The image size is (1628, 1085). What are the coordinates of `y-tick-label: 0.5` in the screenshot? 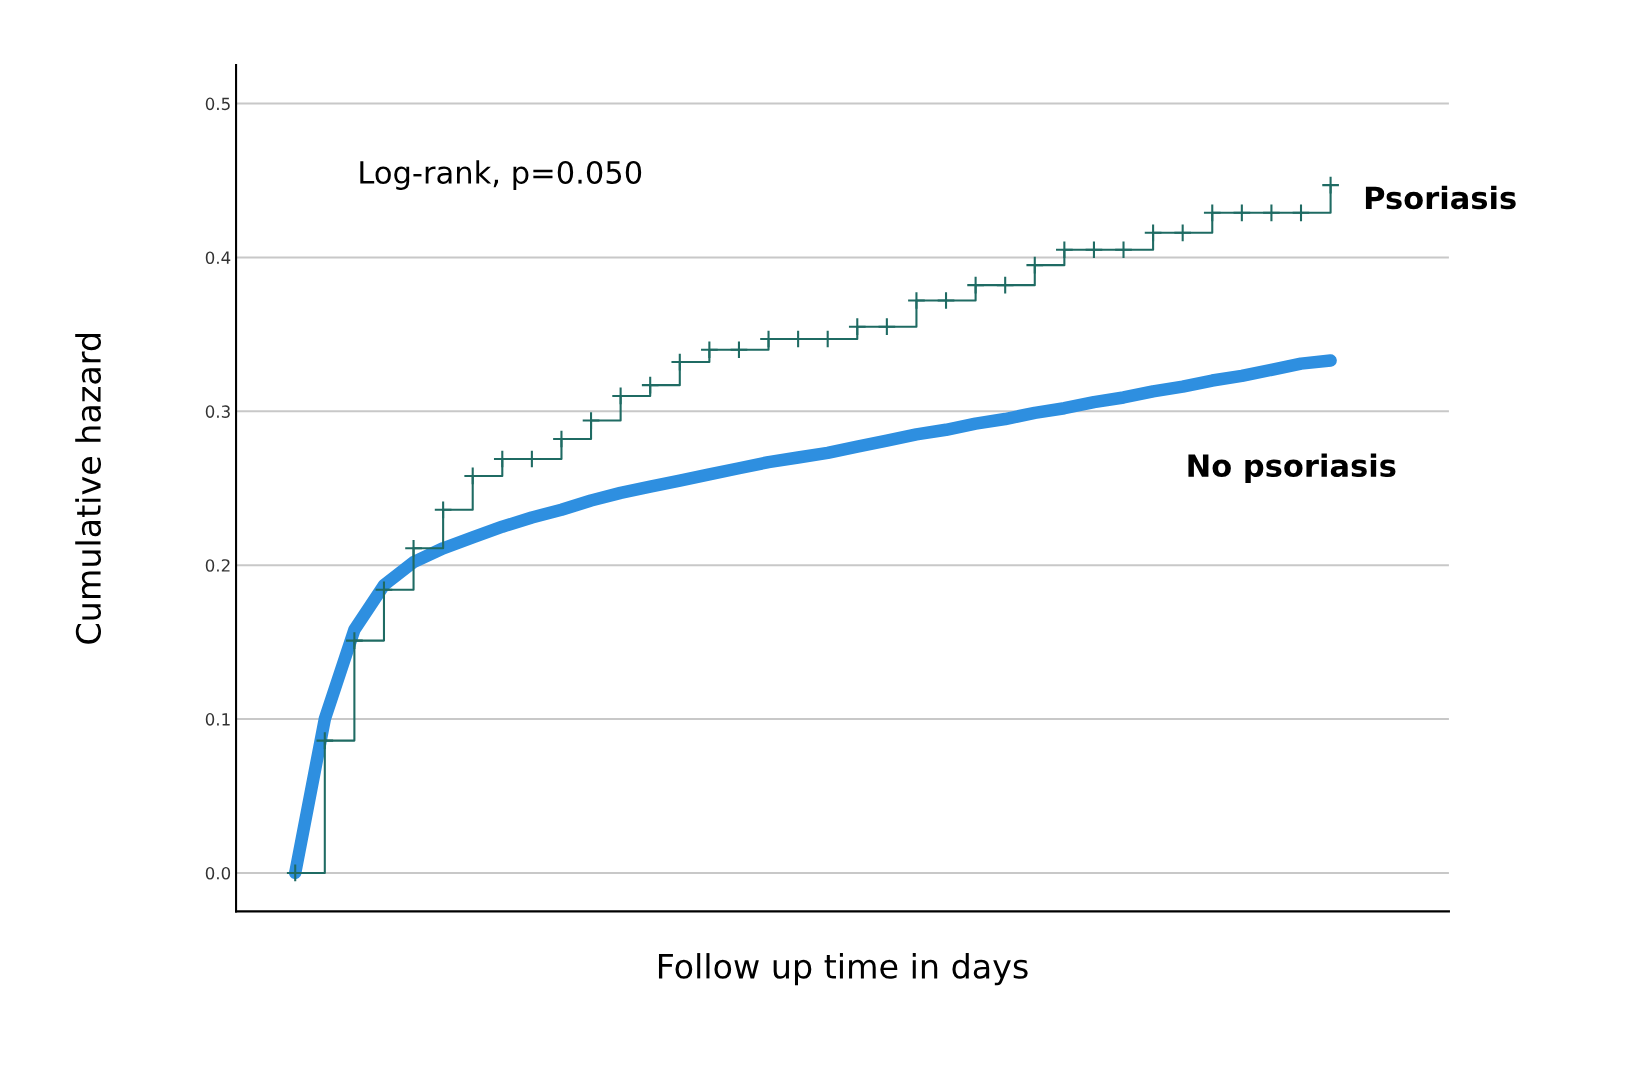 It's located at (217, 104).